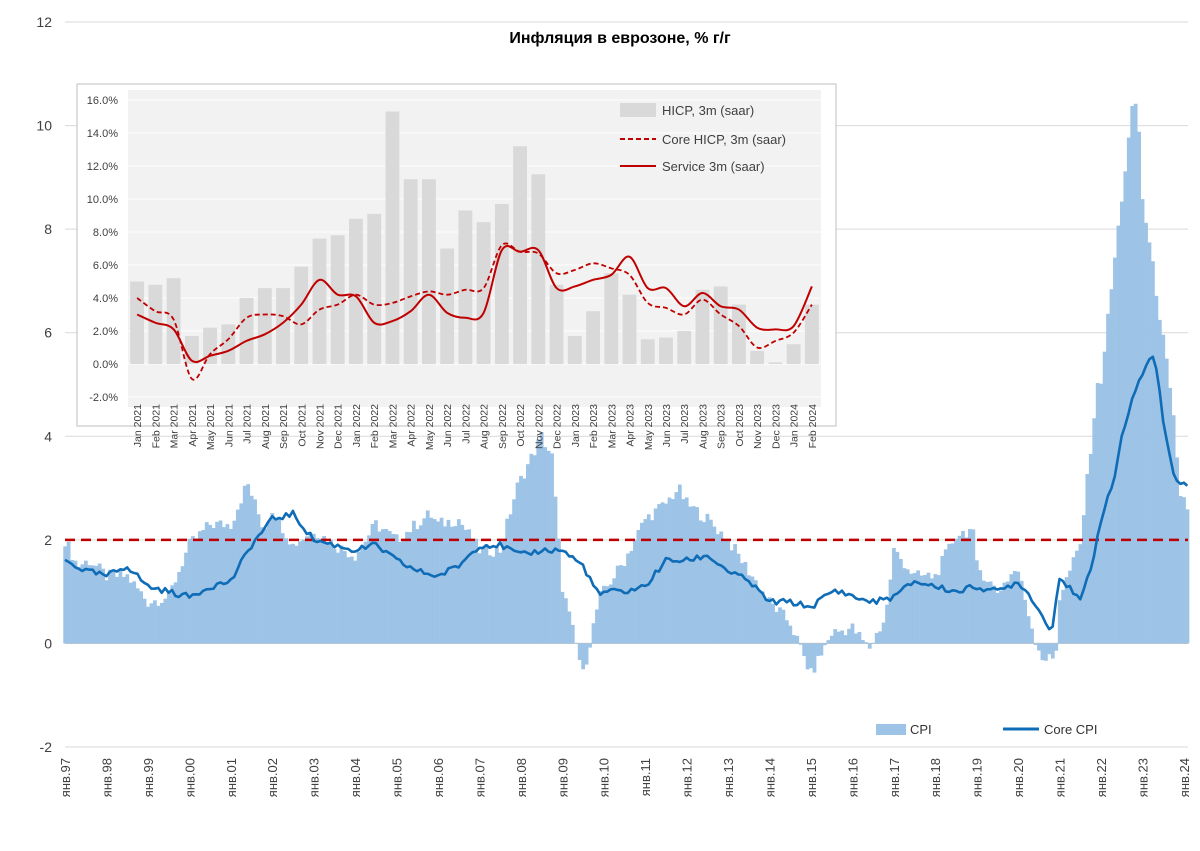 This screenshot has height=851, width=1200. I want to click on inset-x-tick-label: Oct 2022, so click(521, 425).